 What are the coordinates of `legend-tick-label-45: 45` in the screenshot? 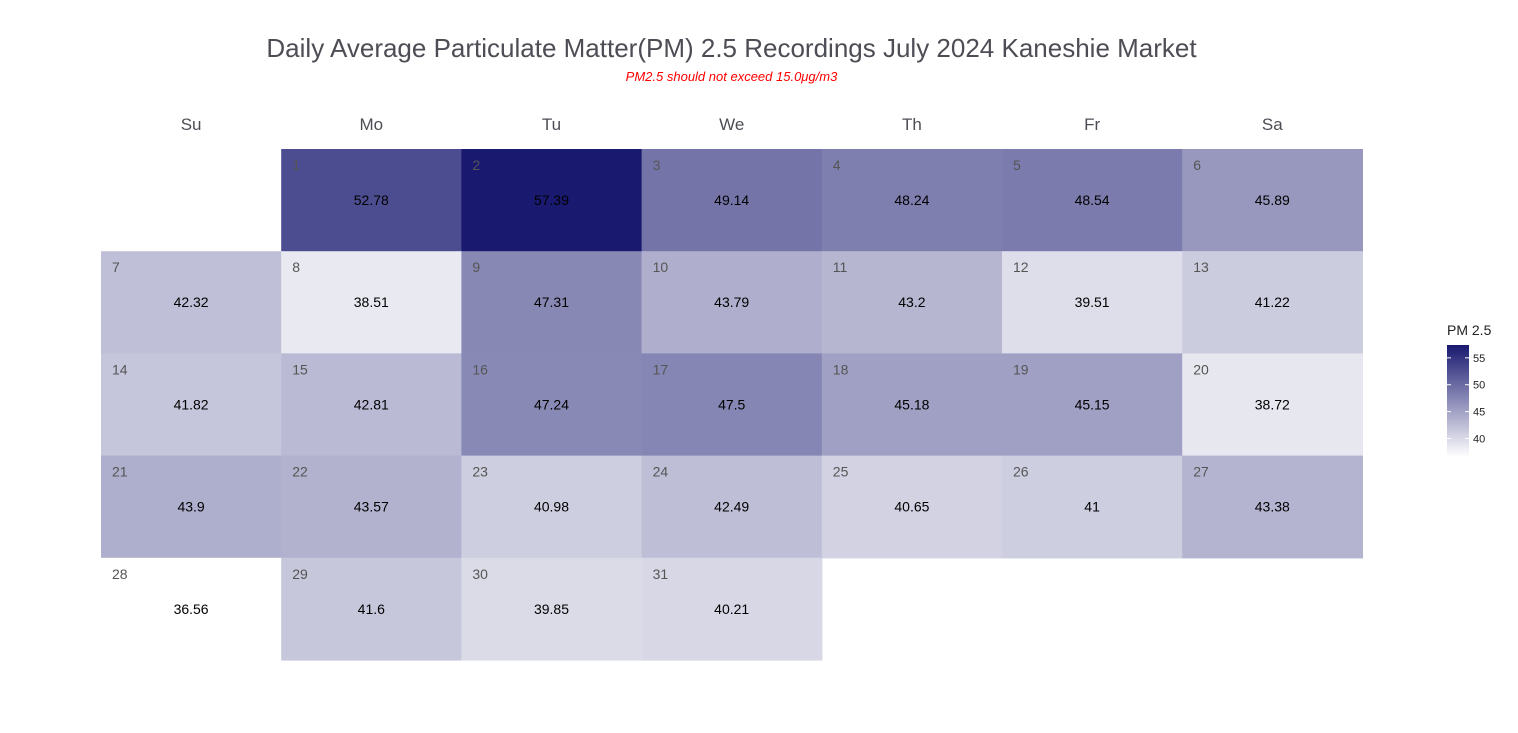 It's located at (1479, 413).